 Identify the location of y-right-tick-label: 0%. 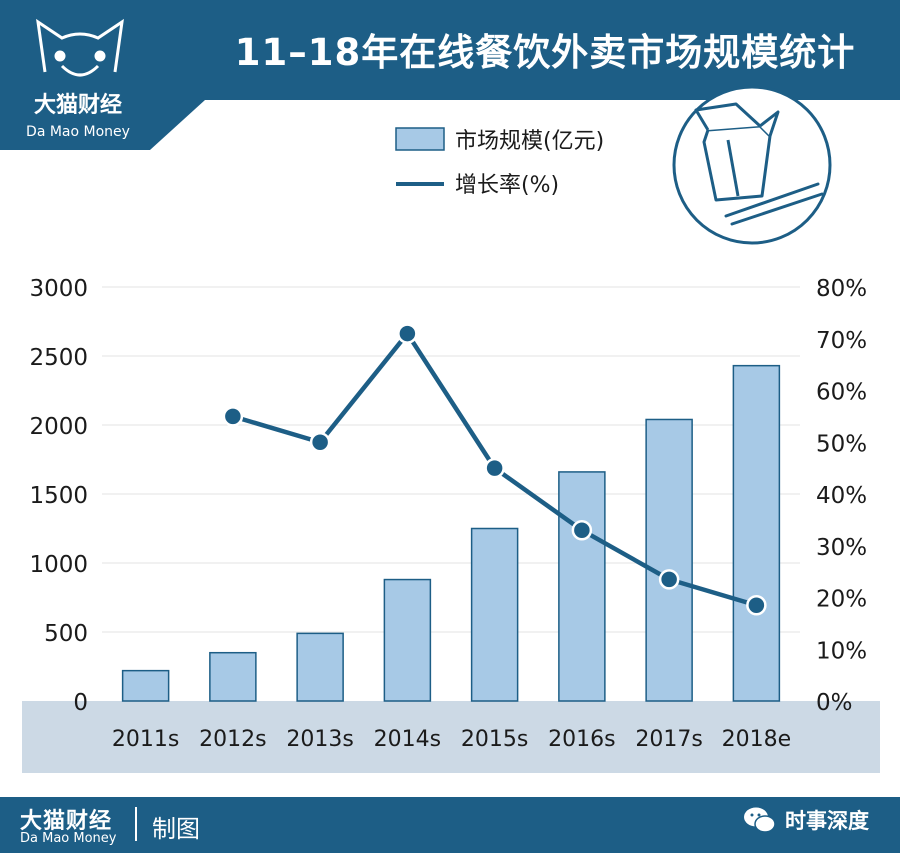
(834, 703).